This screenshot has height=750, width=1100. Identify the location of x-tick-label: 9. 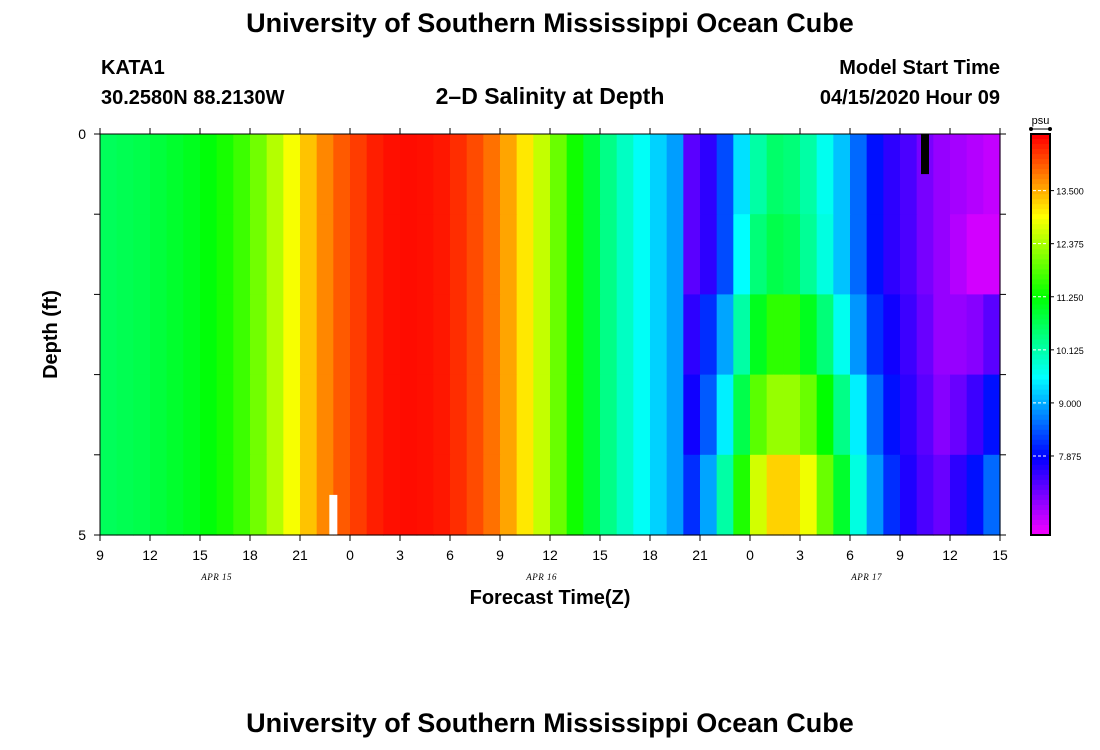
(500, 555).